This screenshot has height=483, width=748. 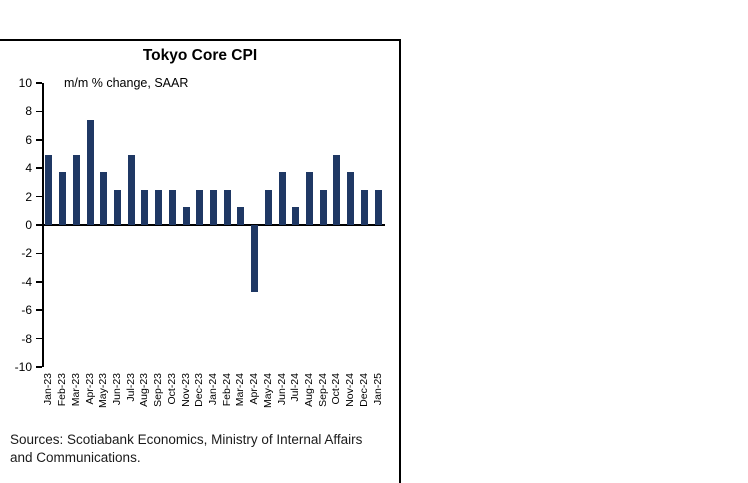 I want to click on x-axis-label: Oct-23, so click(x=171, y=389).